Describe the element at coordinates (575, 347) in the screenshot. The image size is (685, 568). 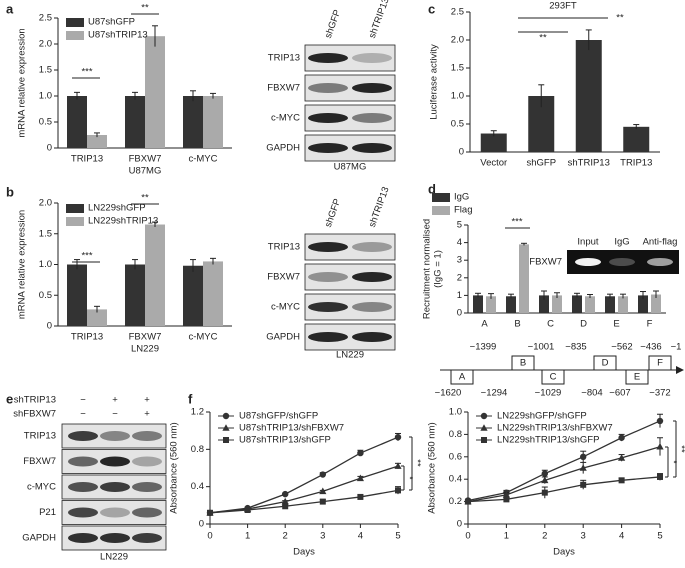
I see `position-label: −835` at that location.